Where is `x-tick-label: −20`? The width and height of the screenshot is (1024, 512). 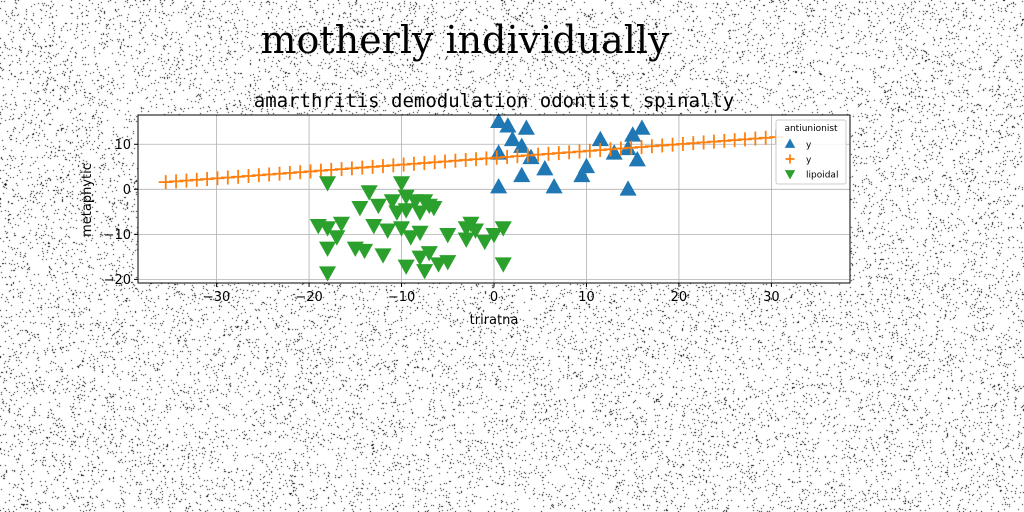
x-tick-label: −20 is located at coordinates (308, 297).